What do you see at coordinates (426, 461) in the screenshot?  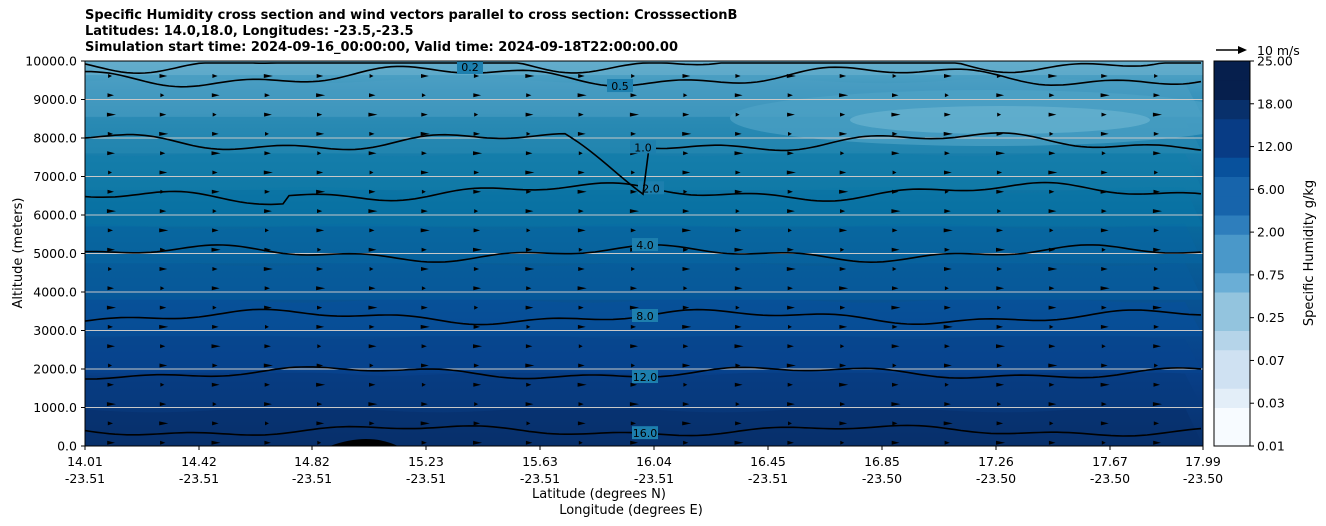 I see `x-tick-lat: 15.23` at bounding box center [426, 461].